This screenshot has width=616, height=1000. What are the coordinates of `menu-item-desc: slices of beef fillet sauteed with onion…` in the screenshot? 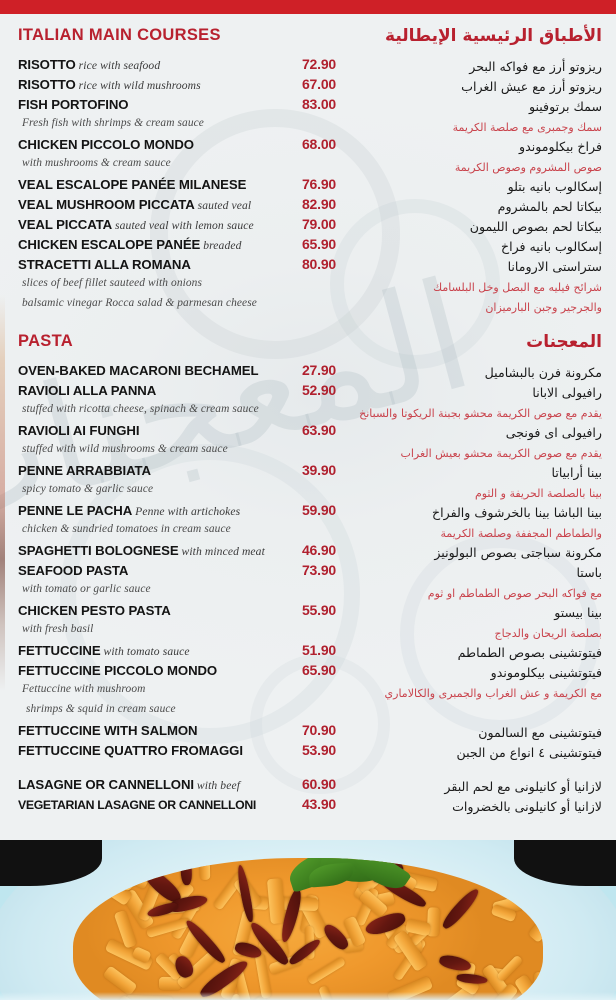 It's located at (112, 283).